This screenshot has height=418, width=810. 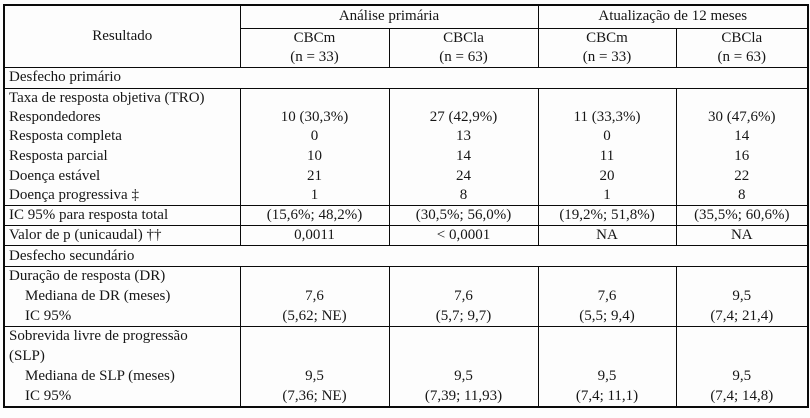 What do you see at coordinates (742, 396) in the screenshot?
I see `cell-value: (7,4; 14,8)` at bounding box center [742, 396].